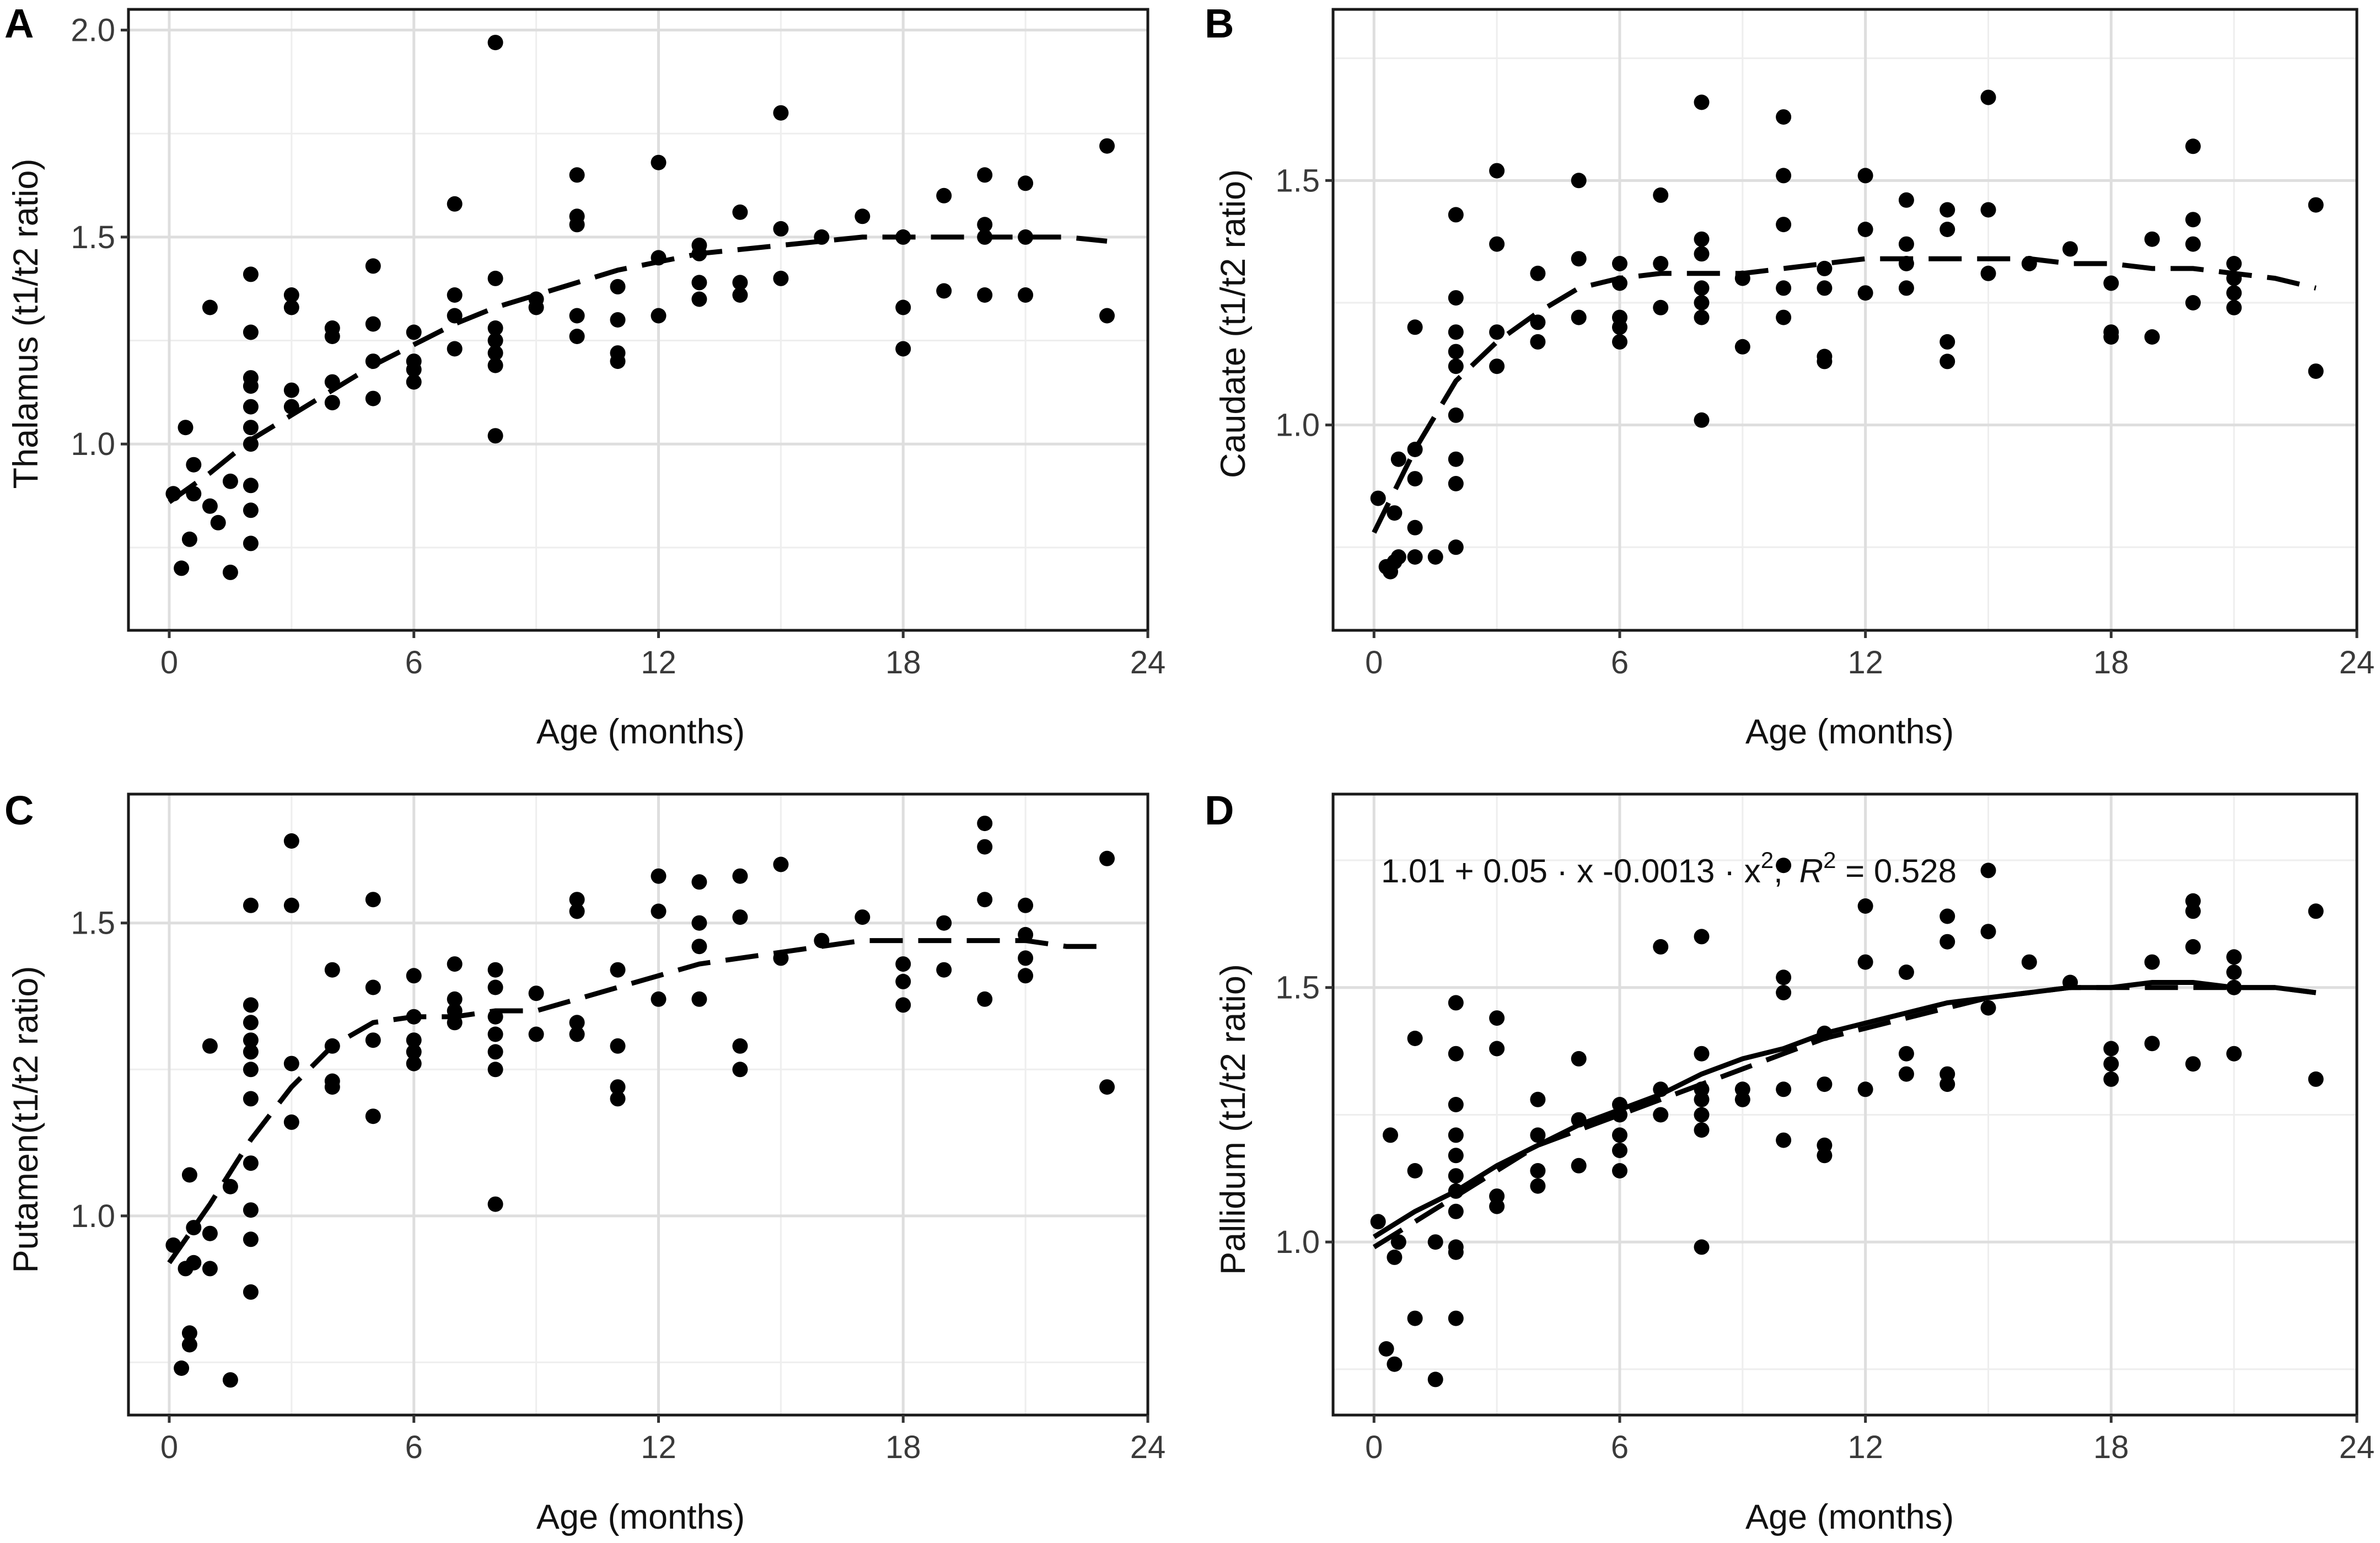 This screenshot has width=2380, height=1543. I want to click on y-tick-label: 1.5, so click(93, 923).